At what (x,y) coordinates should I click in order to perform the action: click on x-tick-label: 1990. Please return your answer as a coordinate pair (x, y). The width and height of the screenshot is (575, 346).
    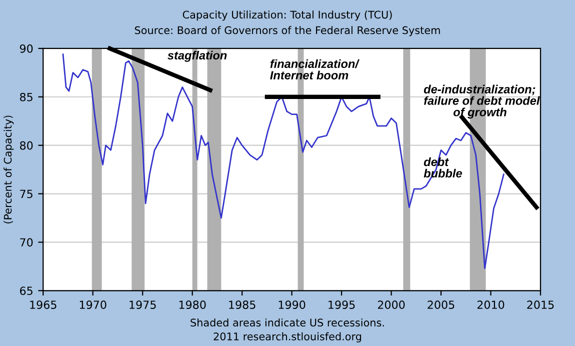
    Looking at the image, I should click on (292, 304).